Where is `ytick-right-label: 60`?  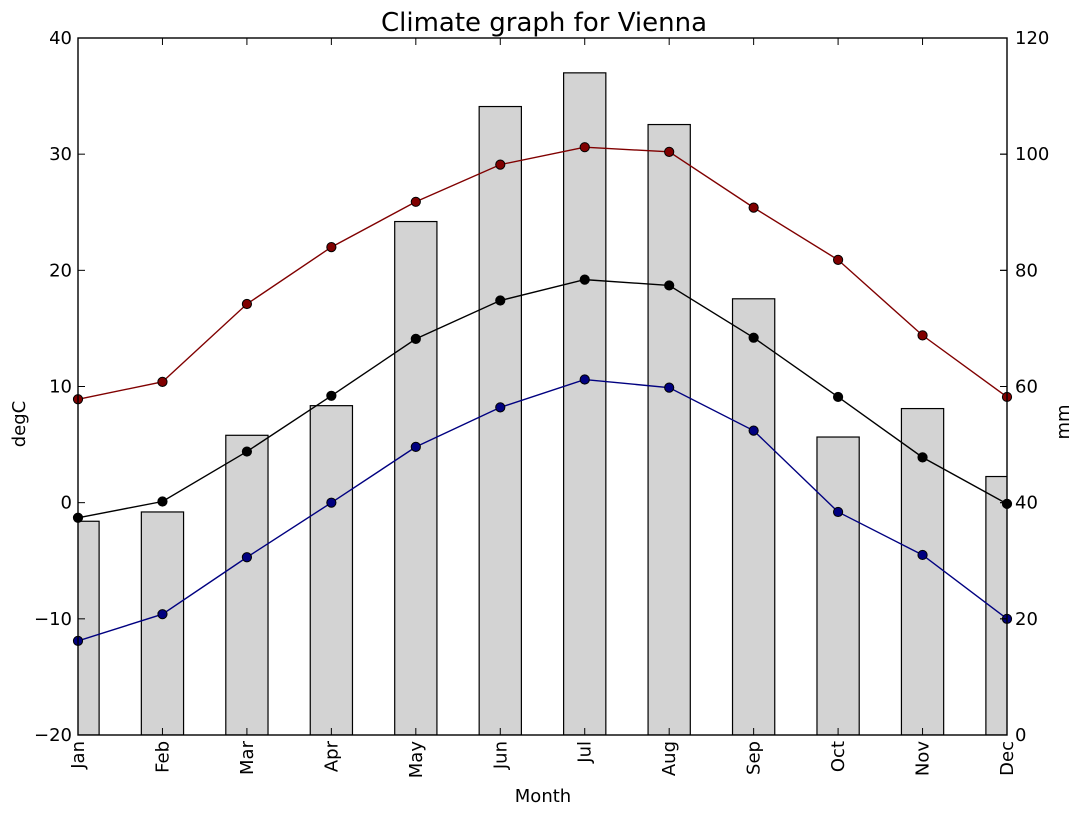 ytick-right-label: 60 is located at coordinates (1026, 387).